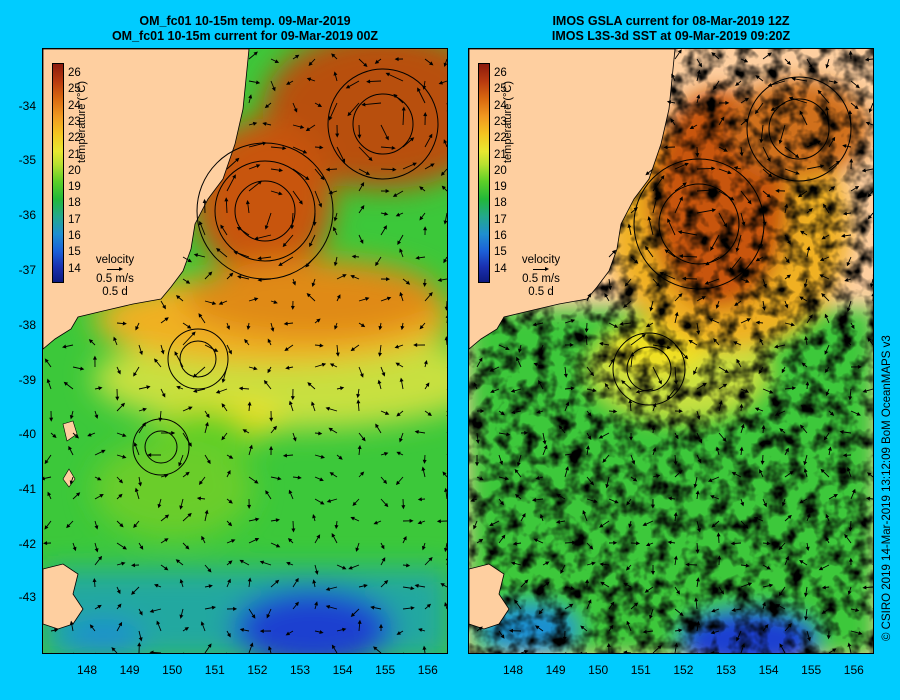 The height and width of the screenshot is (700, 900). I want to click on left-island, so click(70, 431).